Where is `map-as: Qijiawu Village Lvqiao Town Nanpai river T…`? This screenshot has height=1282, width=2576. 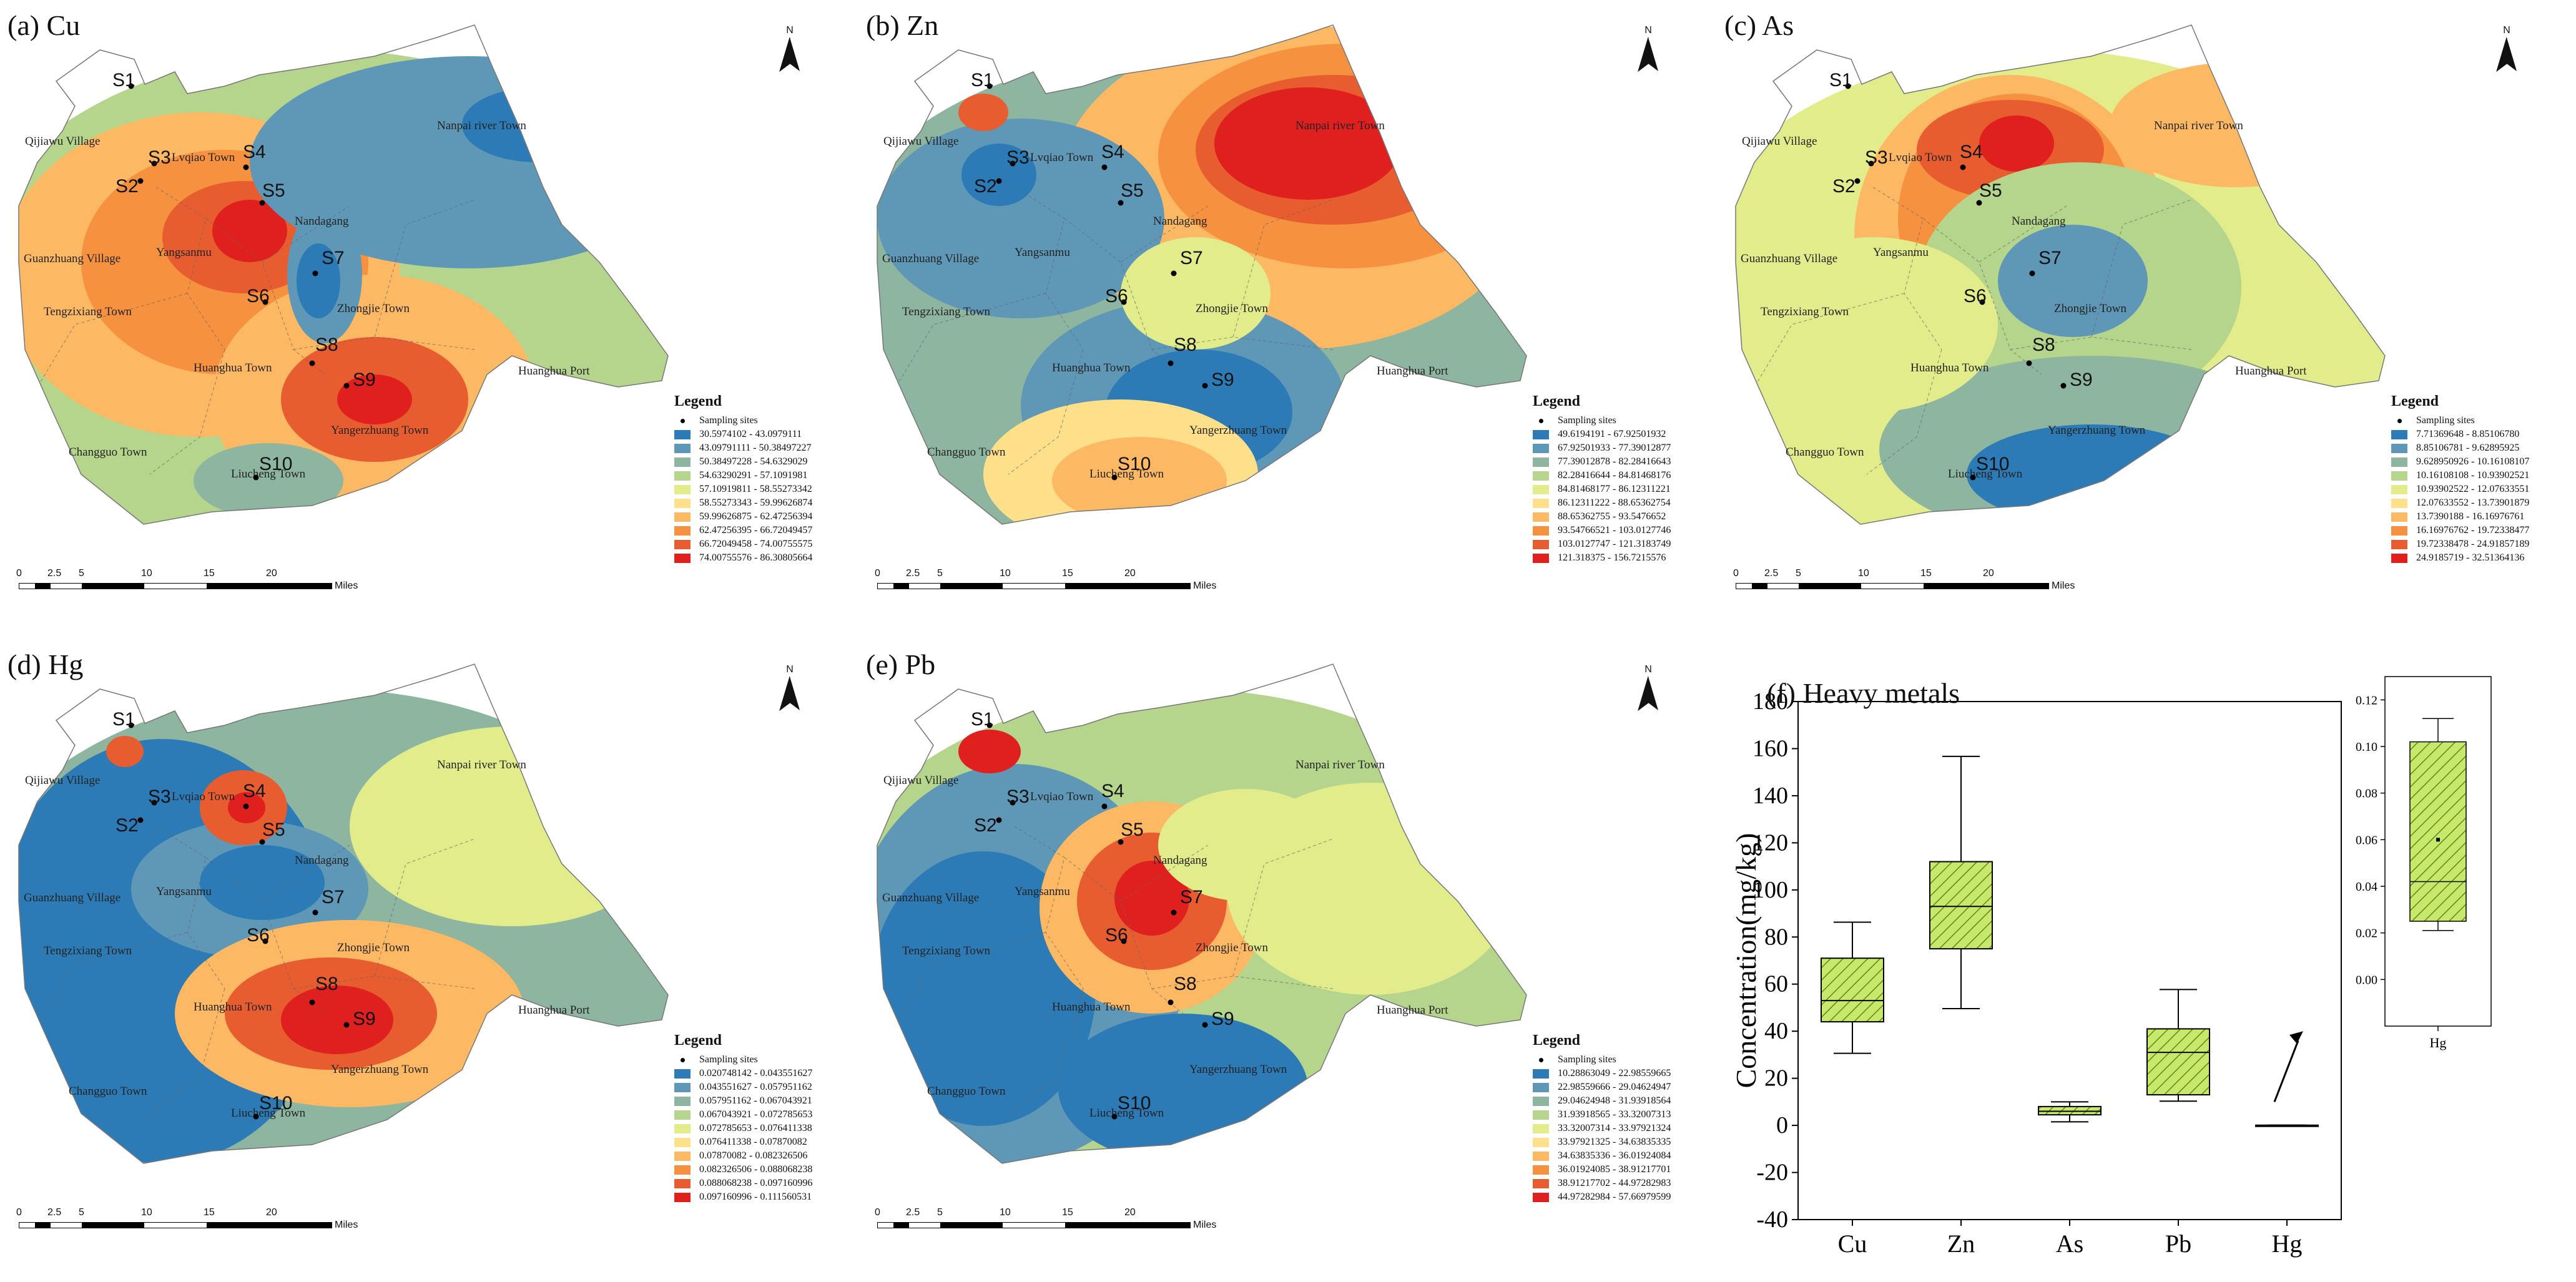 map-as: Qijiawu Village Lvqiao Town Nanpai river T… is located at coordinates (2060, 274).